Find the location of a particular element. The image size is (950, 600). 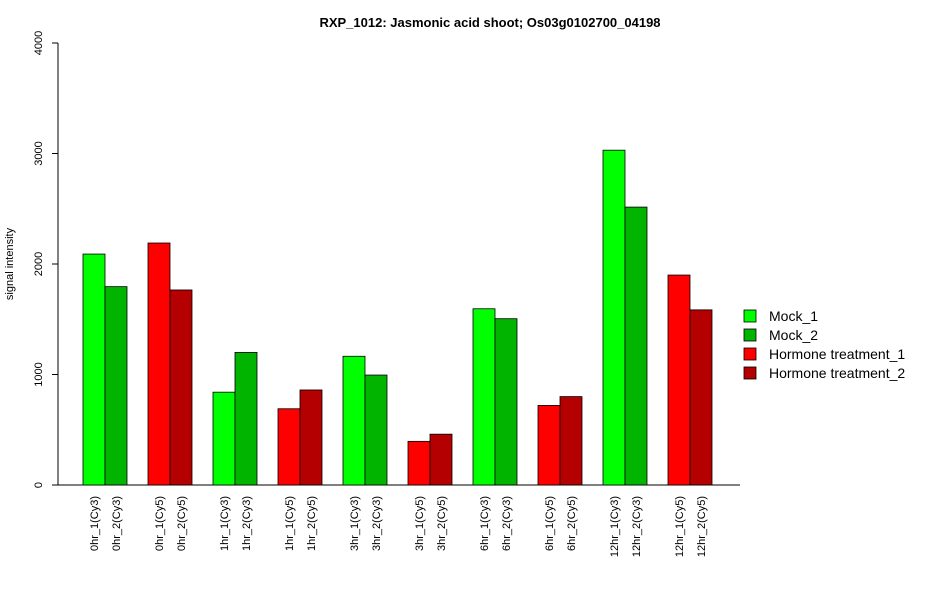

y-tick-label: 4000 is located at coordinates (39, 43).